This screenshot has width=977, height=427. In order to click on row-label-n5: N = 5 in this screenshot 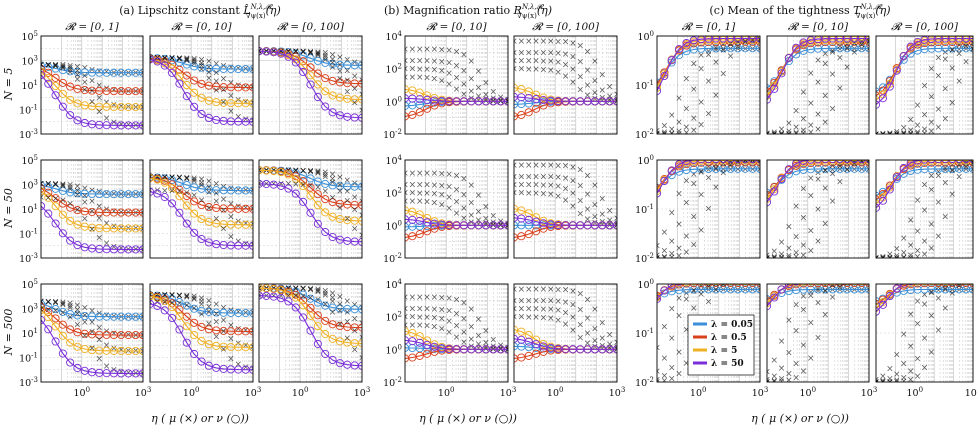, I will do `click(8, 85)`.